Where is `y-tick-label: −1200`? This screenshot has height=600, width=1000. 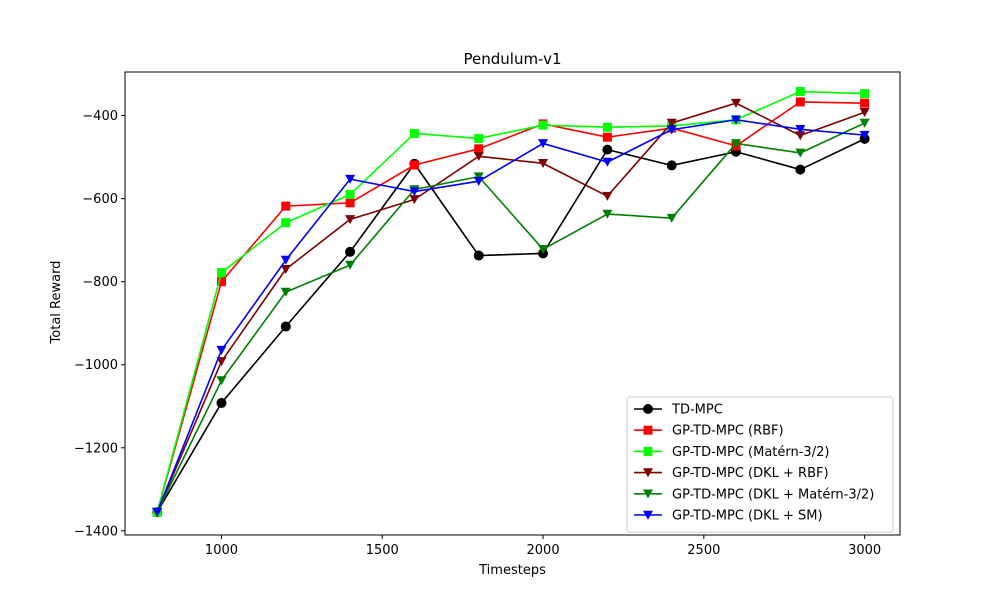 y-tick-label: −1200 is located at coordinates (96, 448).